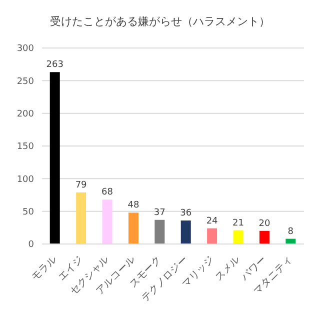 Image resolution: width=320 pixels, height=320 pixels. What do you see at coordinates (264, 223) in the screenshot?
I see `data-label: 20` at bounding box center [264, 223].